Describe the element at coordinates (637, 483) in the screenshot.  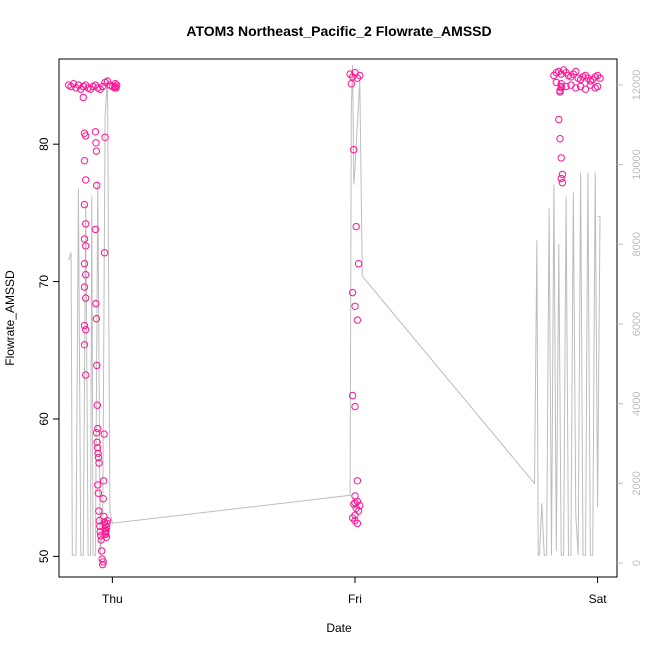
I see `y2-tick-label: 2000` at that location.